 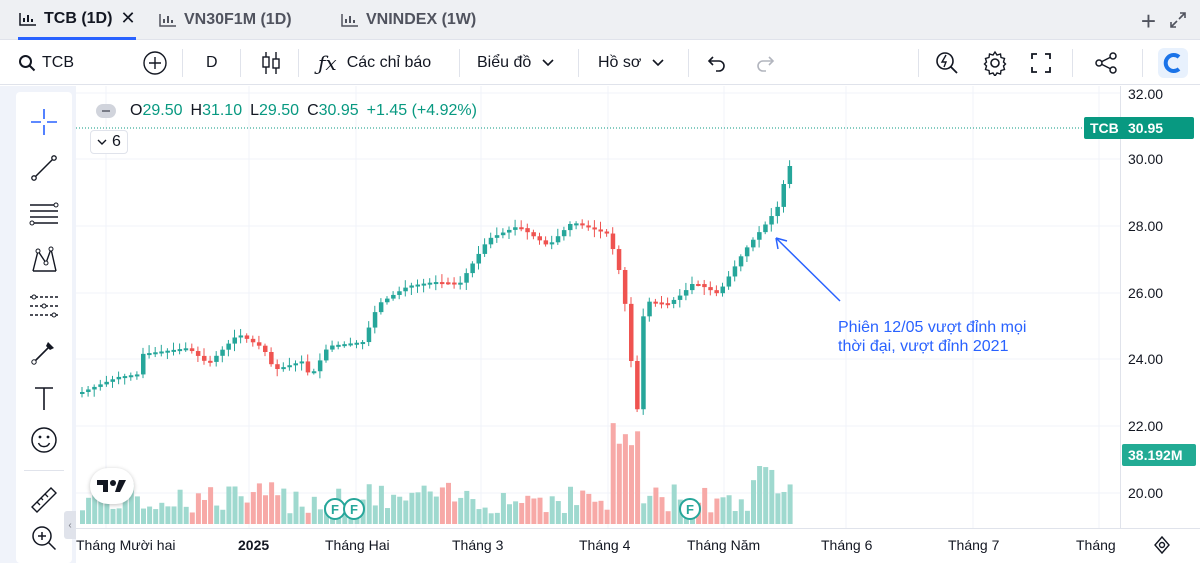 What do you see at coordinates (279, 110) in the screenshot?
I see `low-value: 29.50` at bounding box center [279, 110].